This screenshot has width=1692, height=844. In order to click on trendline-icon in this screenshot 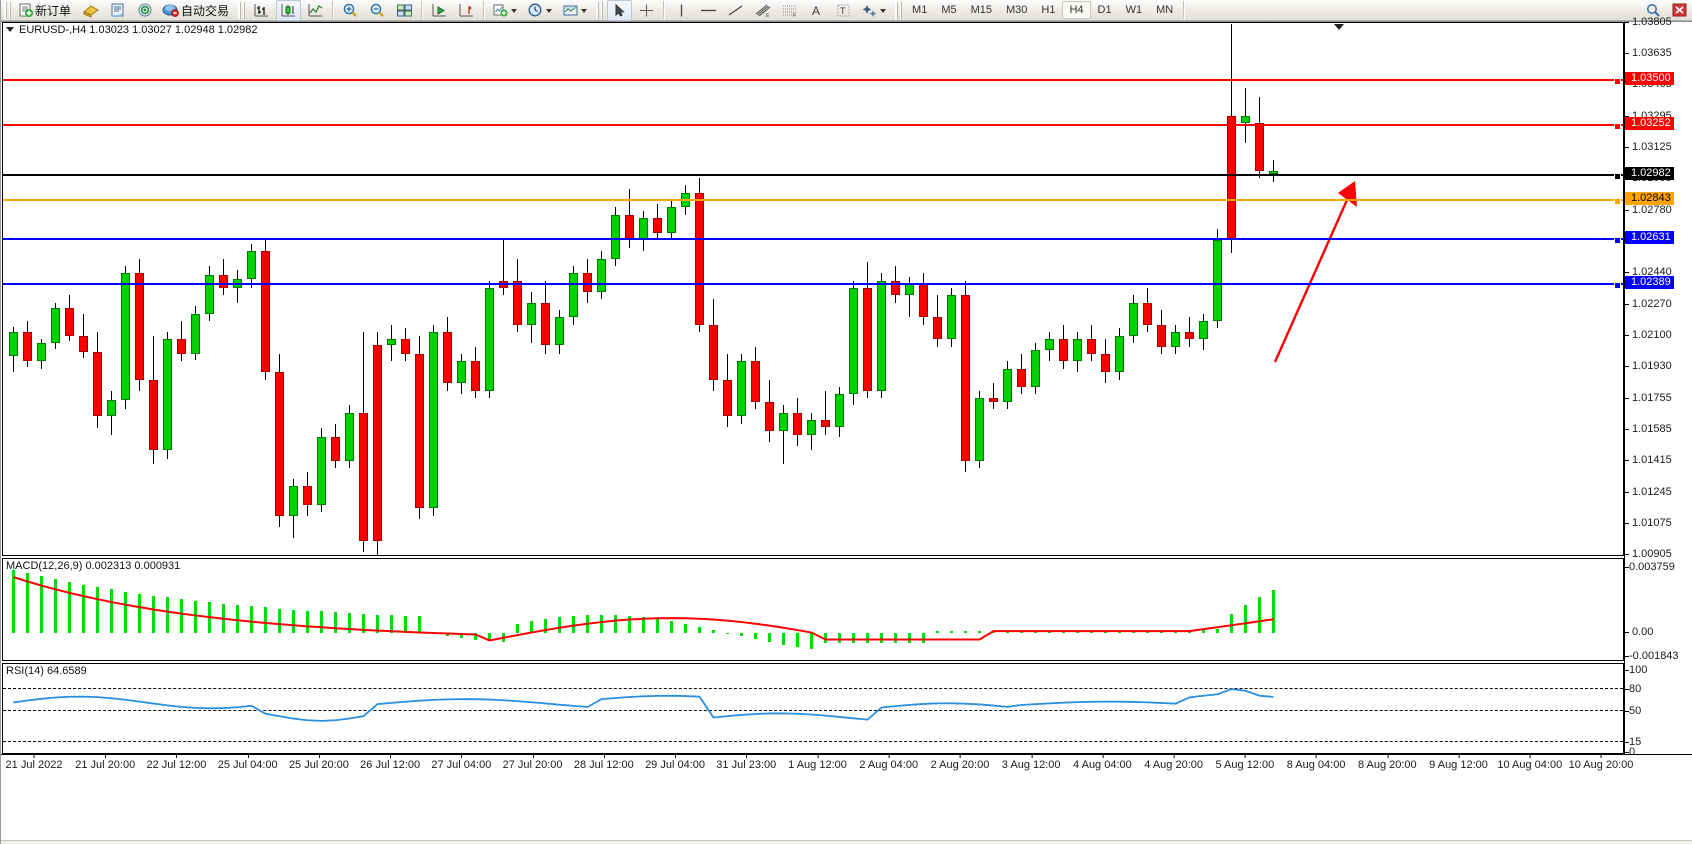, I will do `click(735, 10)`.